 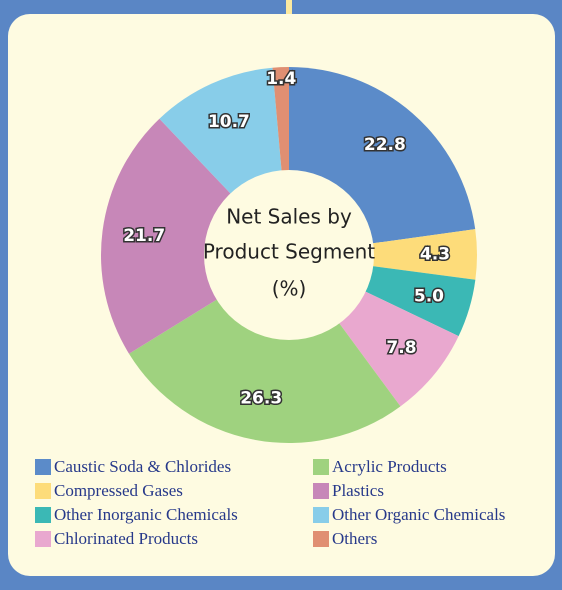 I want to click on value-label: 4.3, so click(x=435, y=255).